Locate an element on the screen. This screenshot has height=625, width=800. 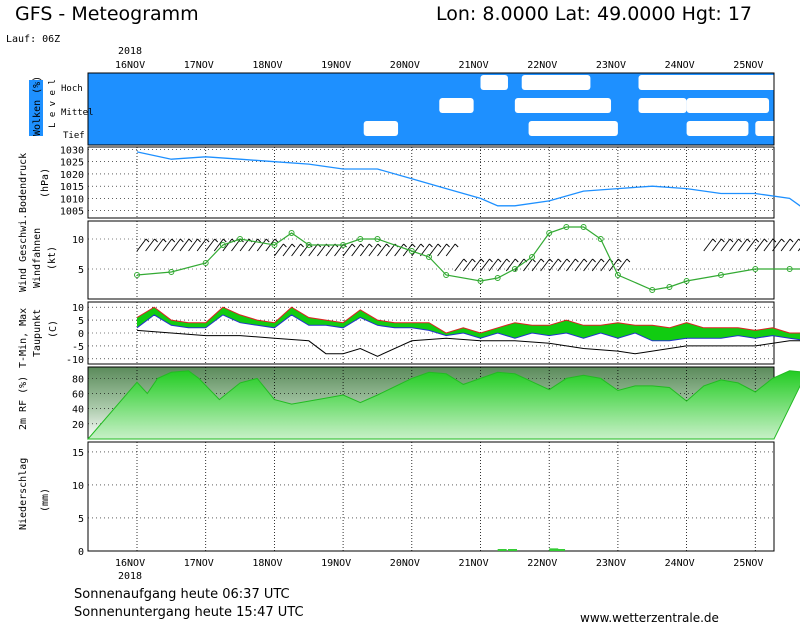
precipitation-bars is located at coordinates (531, 549).